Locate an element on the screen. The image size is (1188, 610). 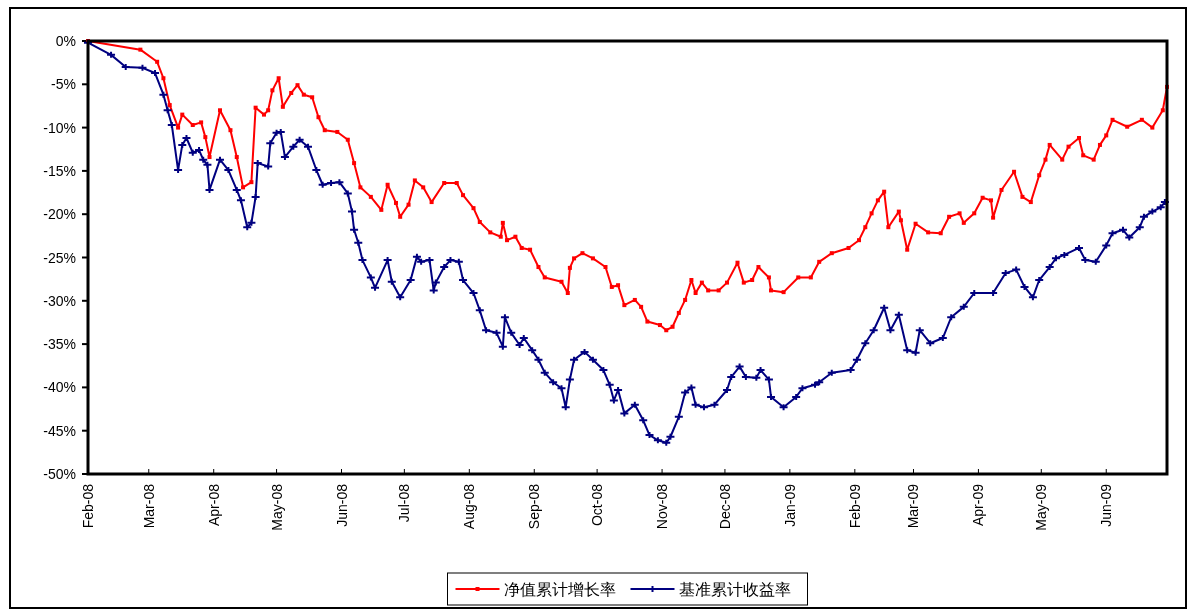
y-tick-label: -25% is located at coordinates (59, 257).